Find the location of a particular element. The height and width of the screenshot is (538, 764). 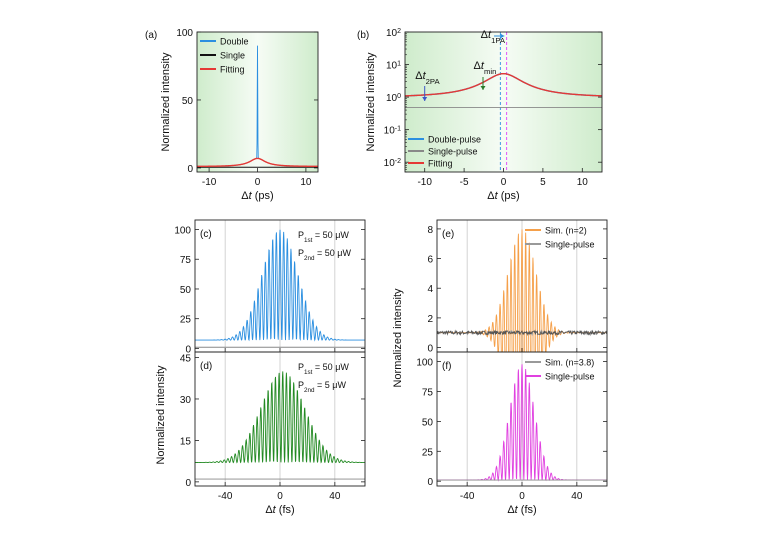

panel-label: (a) is located at coordinates (151, 35).